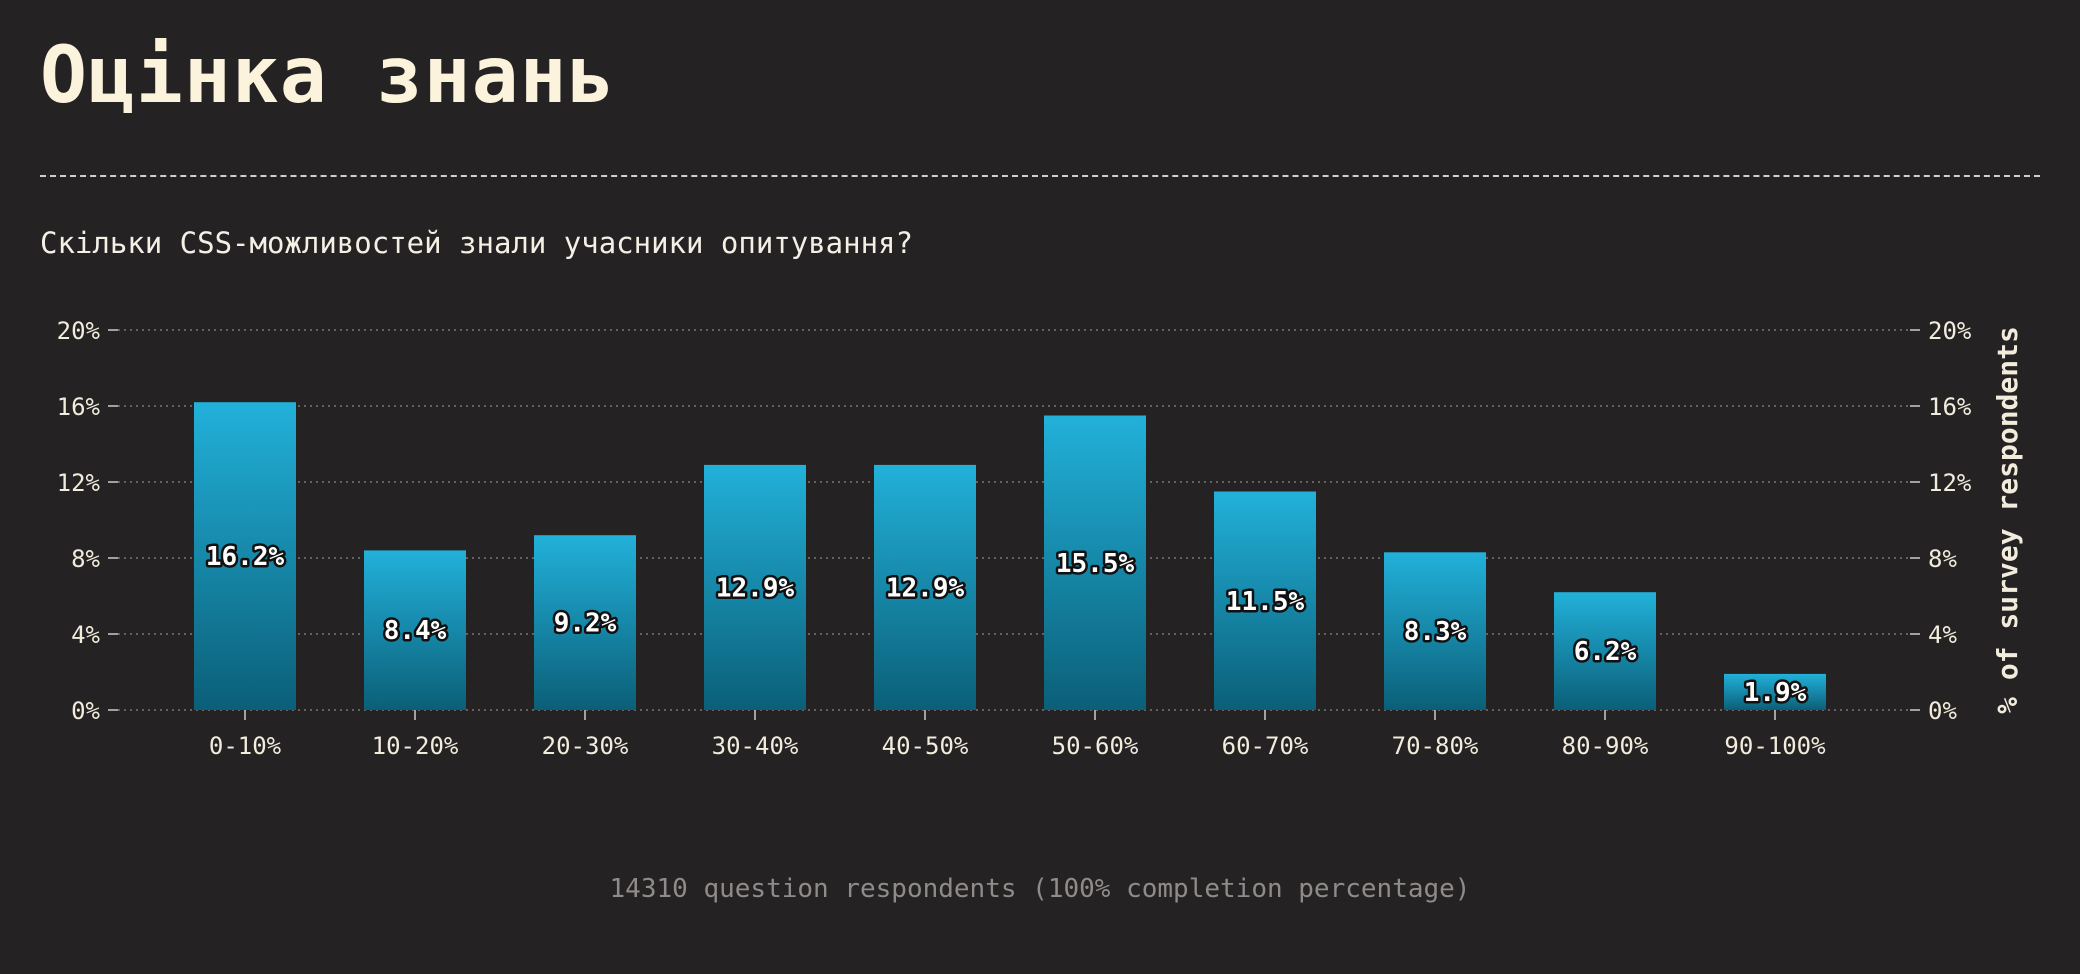 The height and width of the screenshot is (974, 2080). What do you see at coordinates (585, 746) in the screenshot?
I see `x-tick-label: 20-30%` at bounding box center [585, 746].